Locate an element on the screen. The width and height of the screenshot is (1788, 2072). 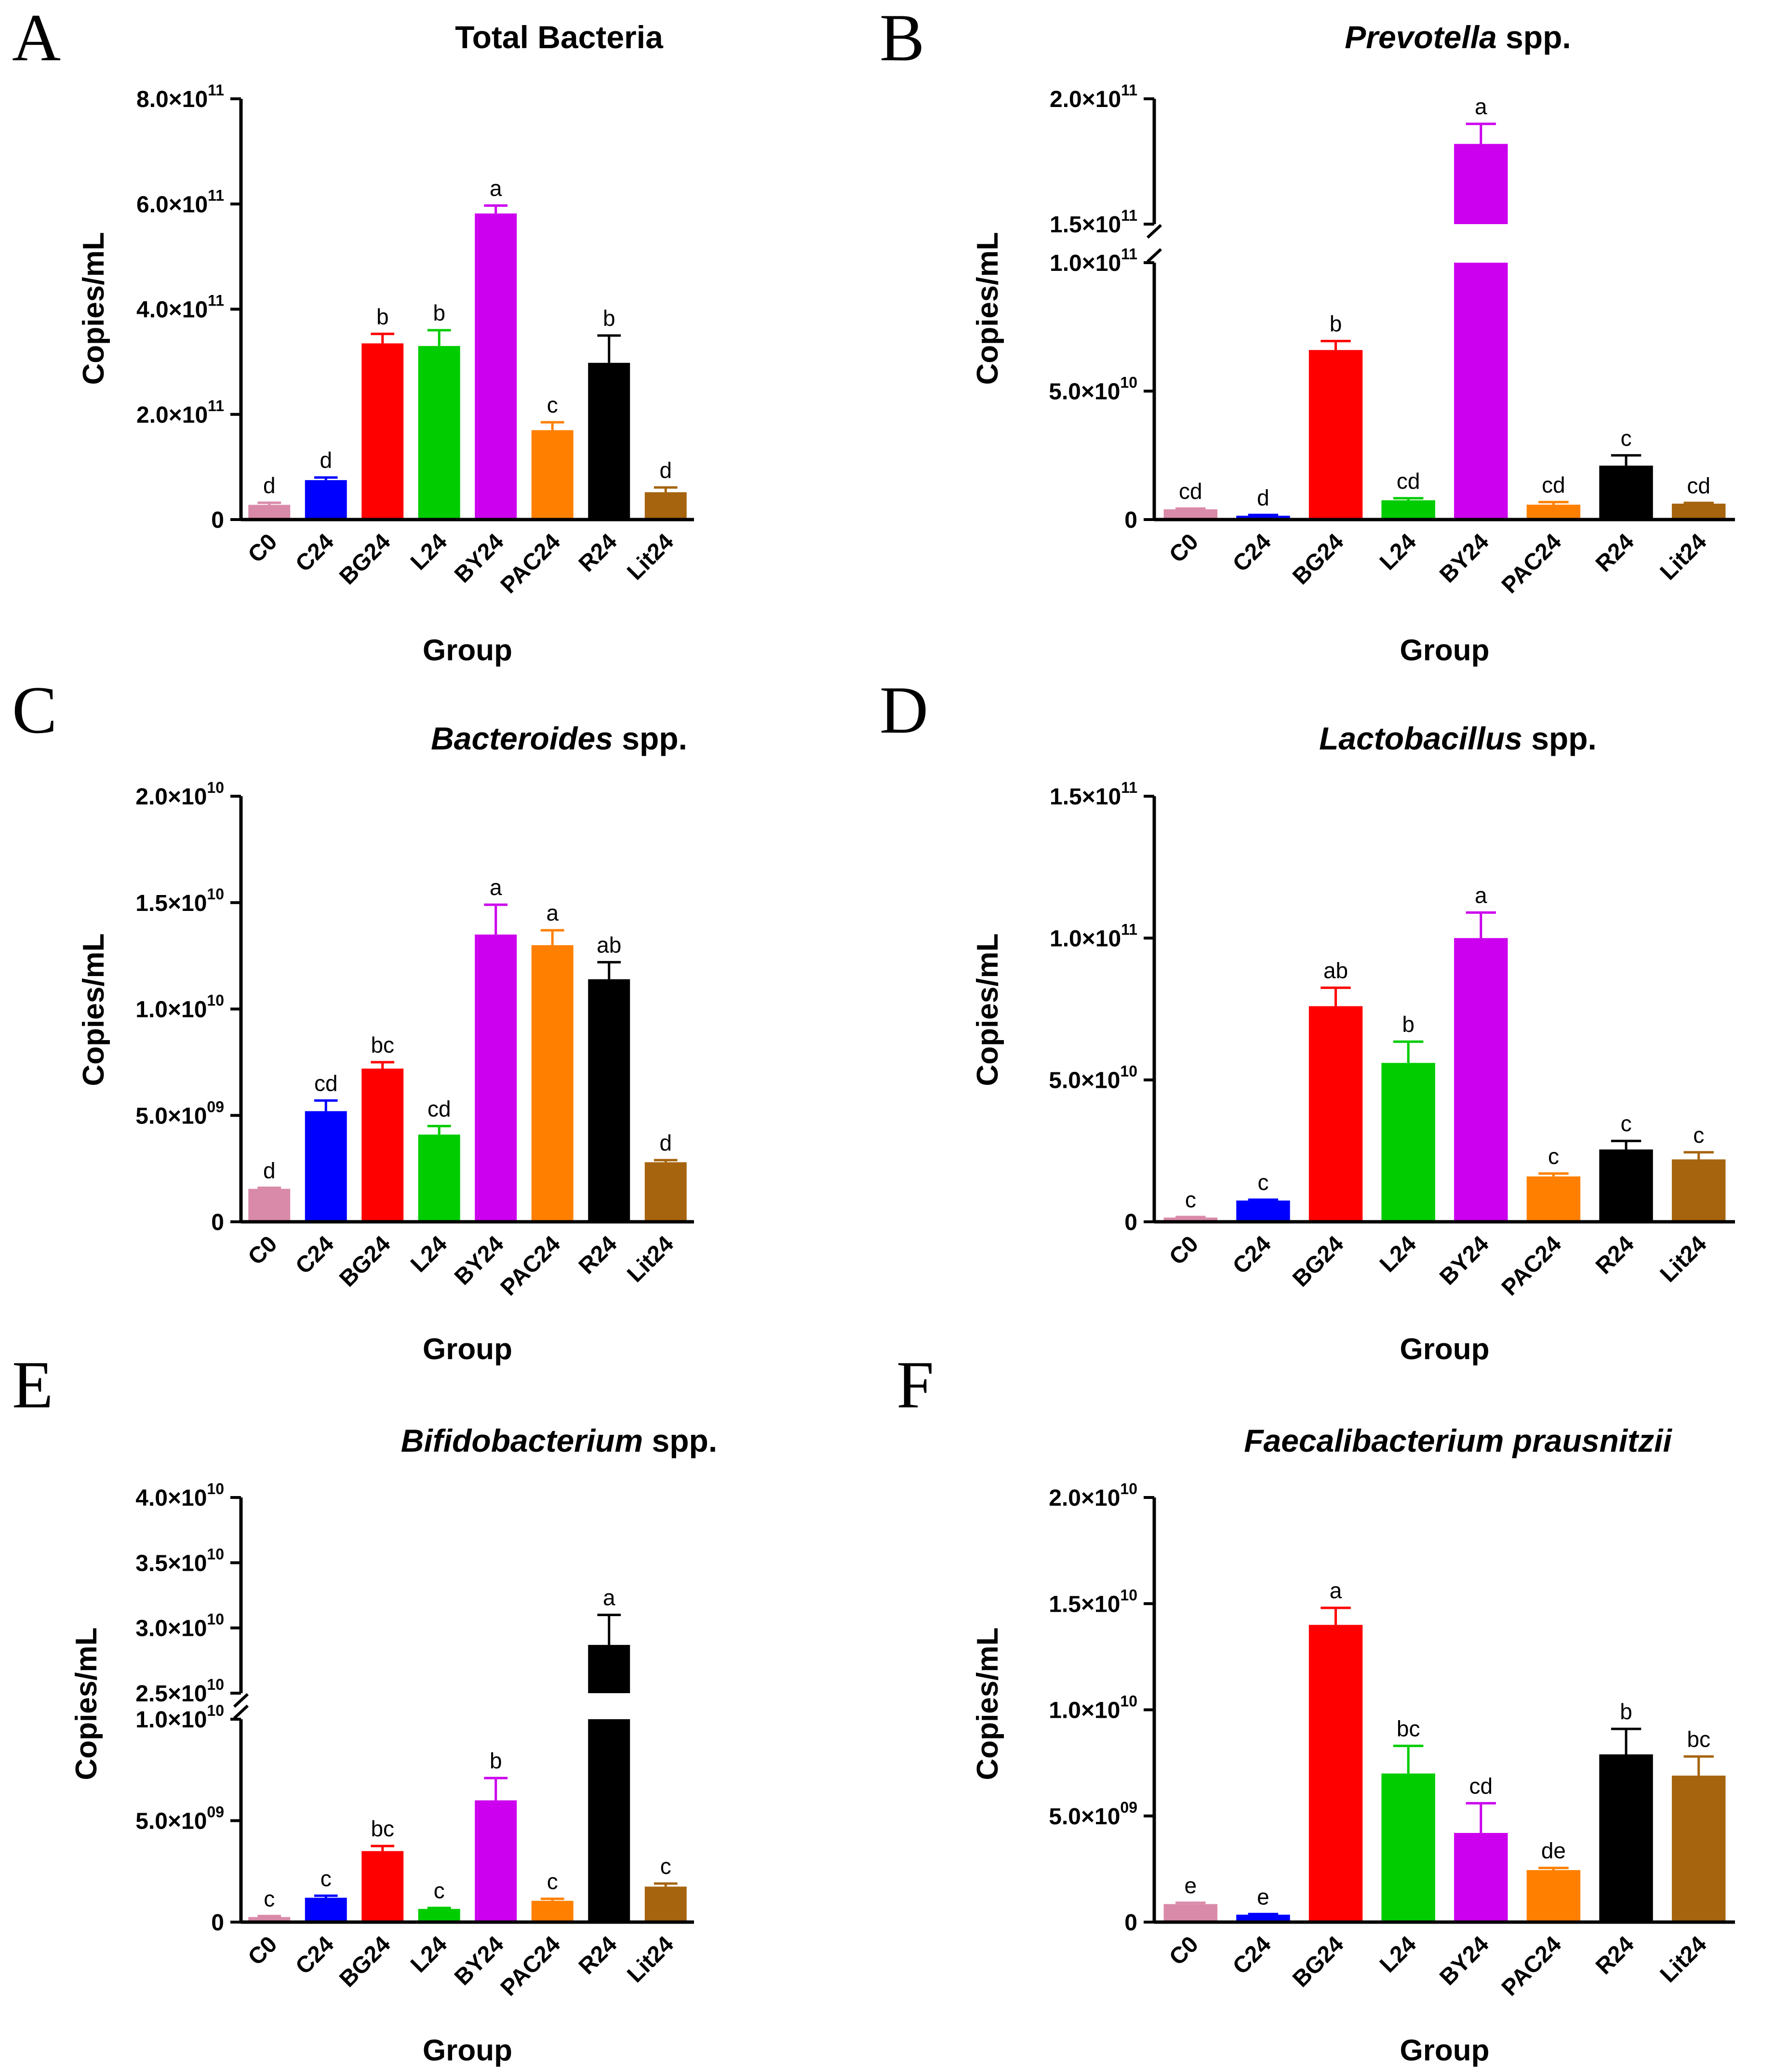
x-axis-label-d: Group is located at coordinates (1445, 1349).